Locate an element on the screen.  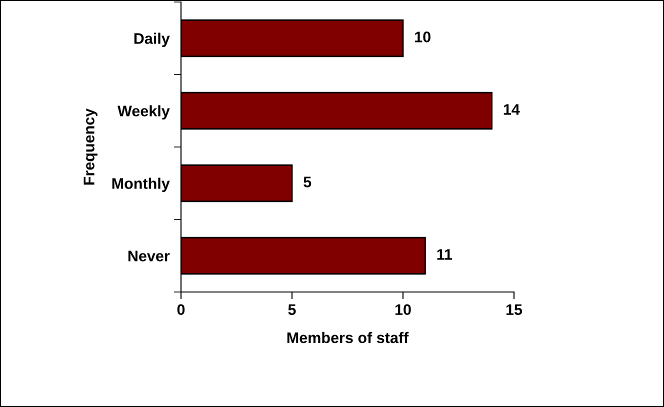
x-axis-title: Members of staff is located at coordinates (348, 338).